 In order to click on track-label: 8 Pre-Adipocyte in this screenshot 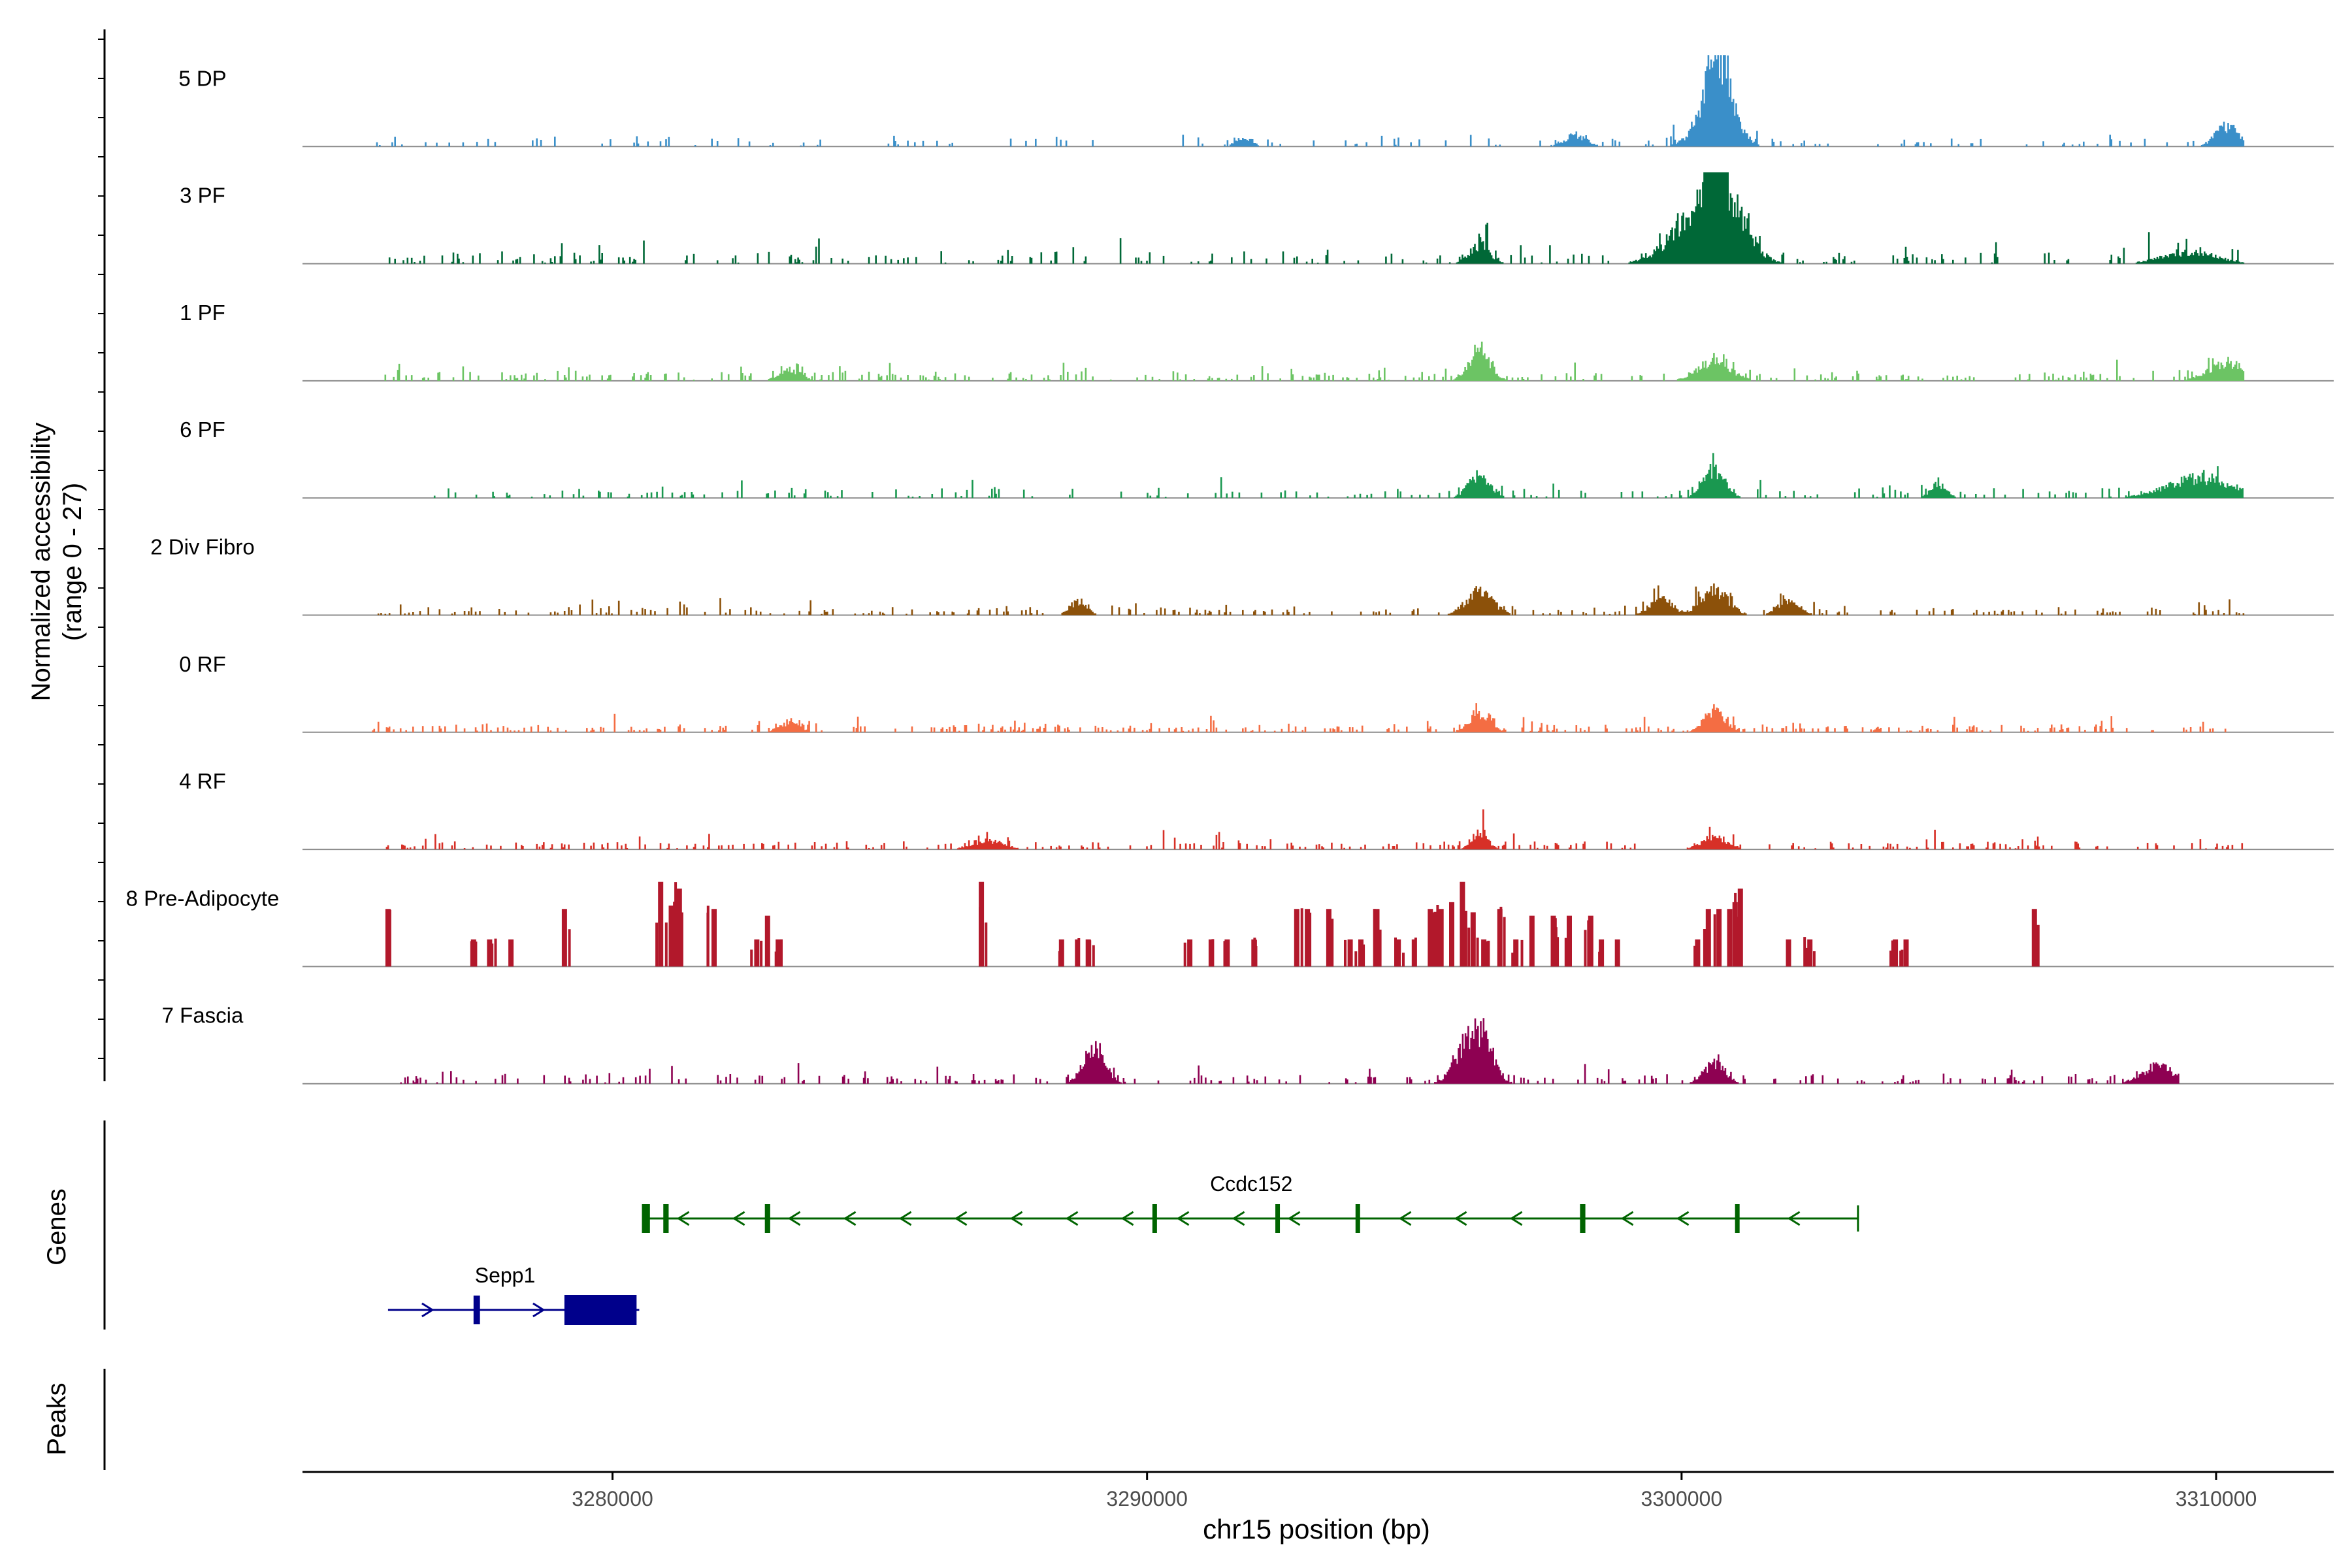, I will do `click(203, 898)`.